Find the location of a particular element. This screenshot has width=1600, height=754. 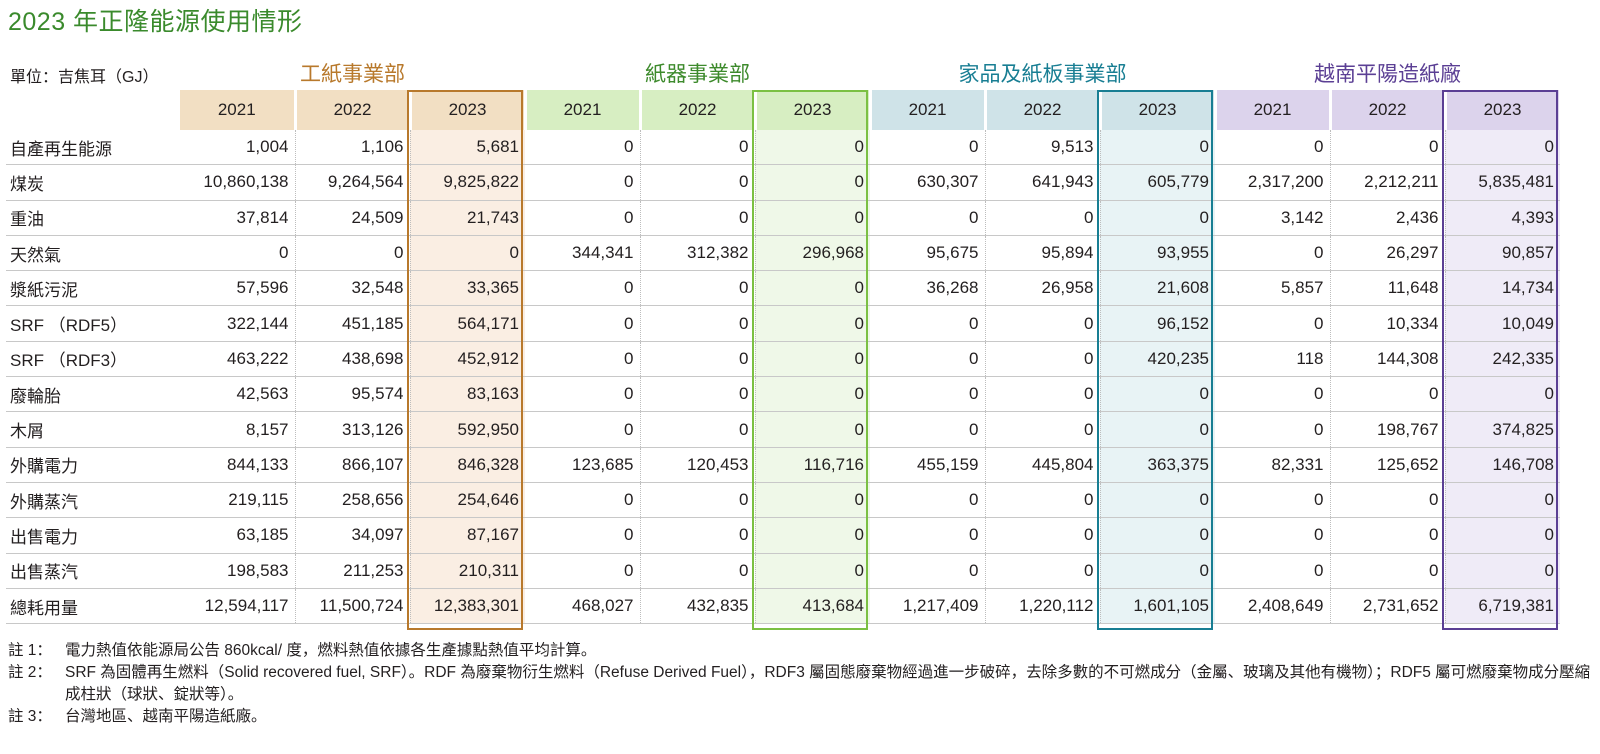

value-cell: 363,375 is located at coordinates (1157, 465).